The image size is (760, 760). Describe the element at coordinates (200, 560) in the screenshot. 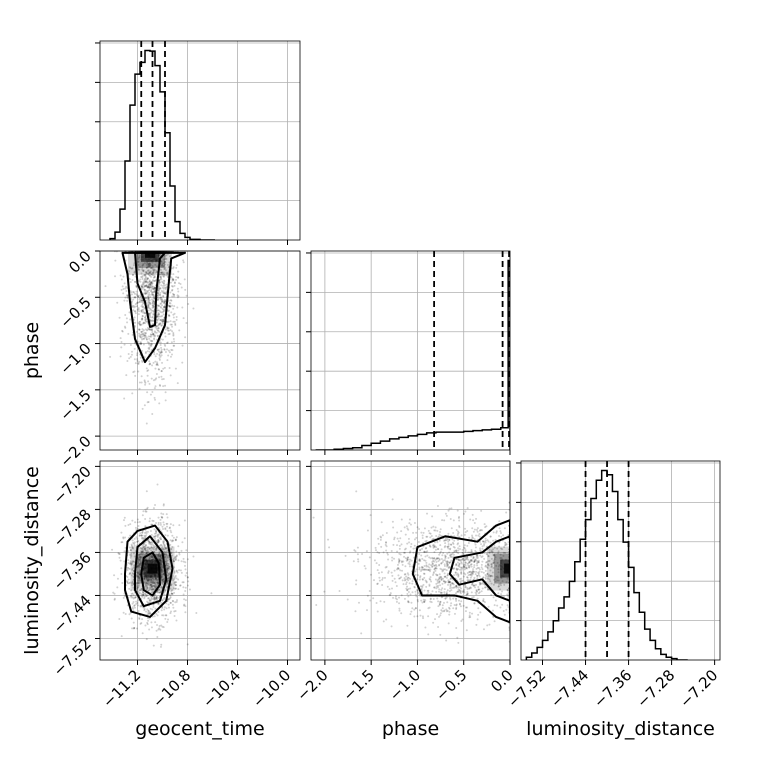

I see `panel-joint-geocent_time-luminosity_distance` at that location.